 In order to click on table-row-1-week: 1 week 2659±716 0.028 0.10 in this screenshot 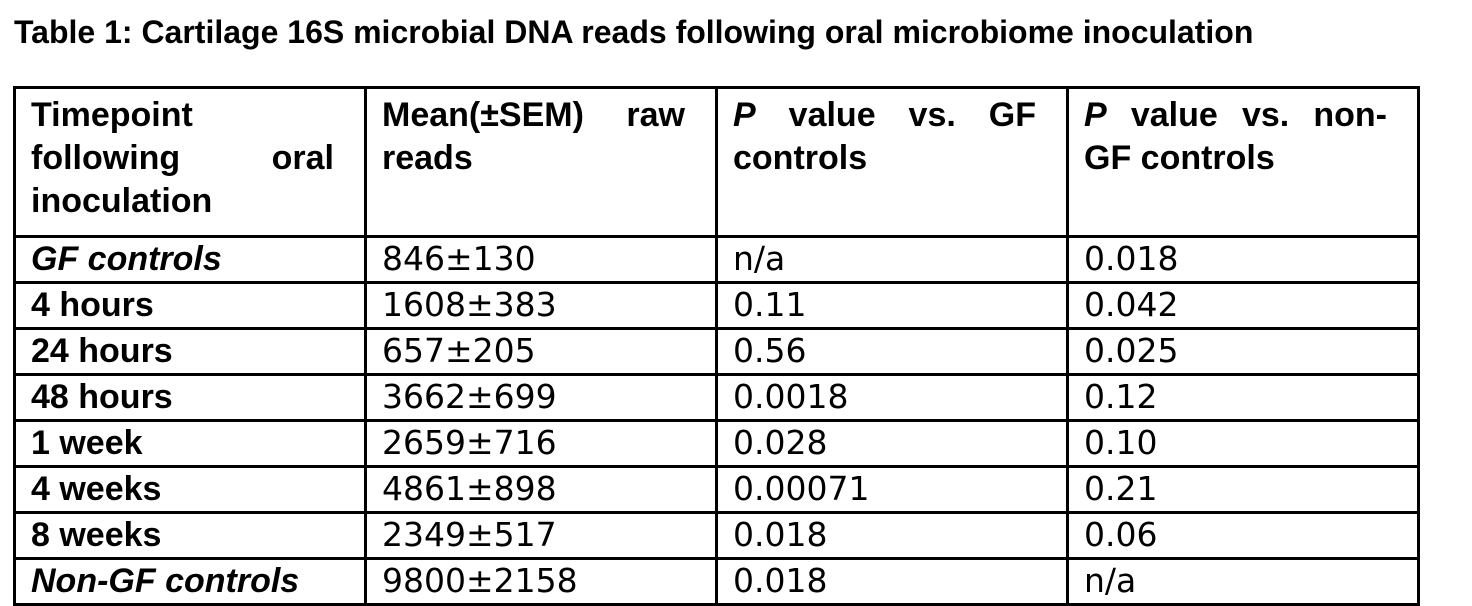, I will do `click(716, 443)`.